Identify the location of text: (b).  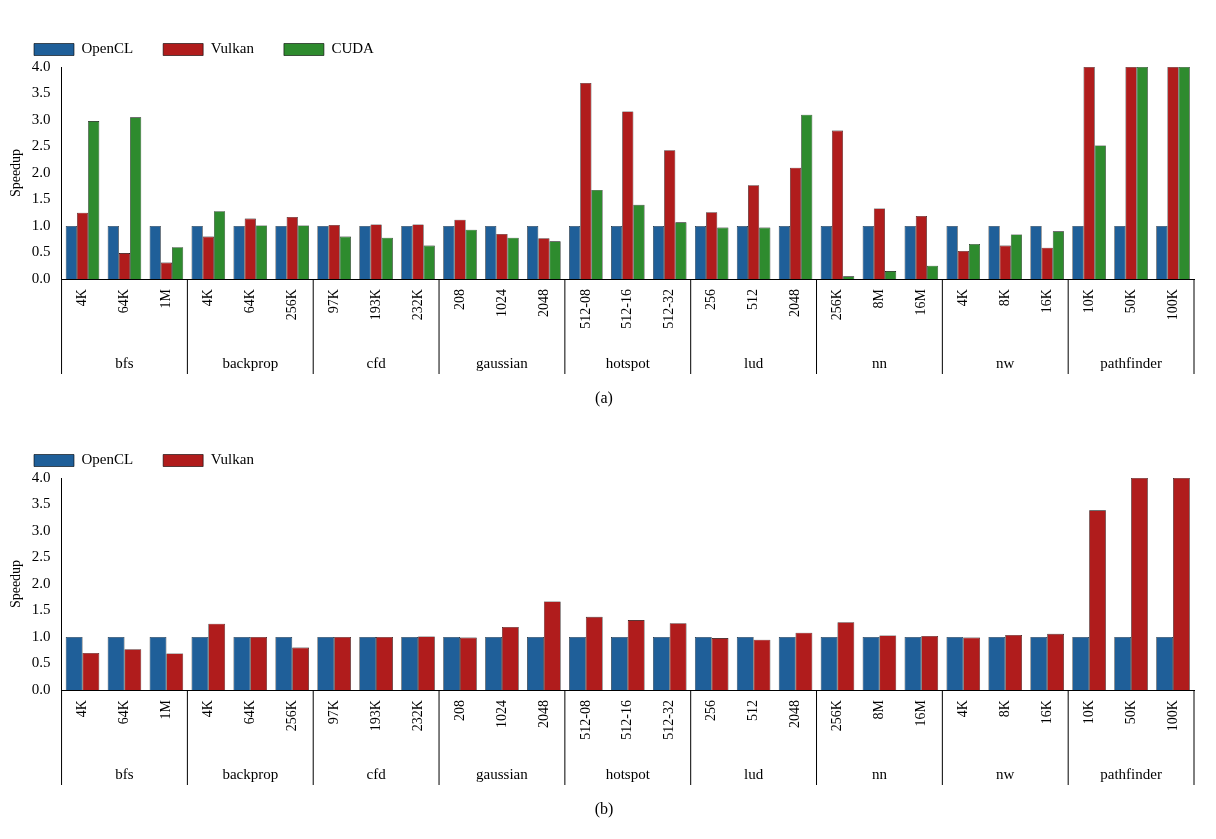
(604, 810).